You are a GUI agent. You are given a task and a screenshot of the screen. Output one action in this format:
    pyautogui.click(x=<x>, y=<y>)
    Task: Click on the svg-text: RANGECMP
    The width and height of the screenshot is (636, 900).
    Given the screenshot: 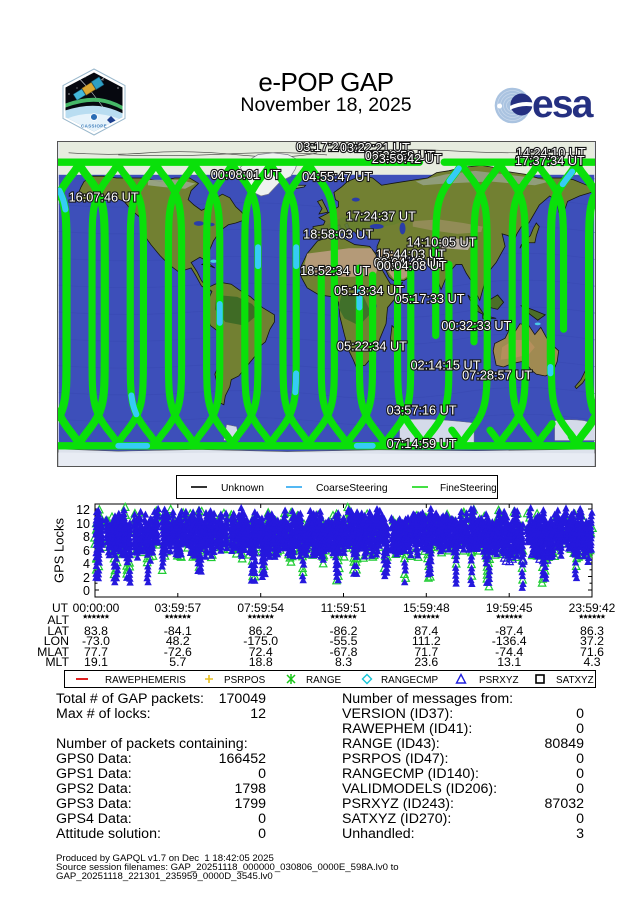 What is the action you would take?
    pyautogui.click(x=409, y=680)
    